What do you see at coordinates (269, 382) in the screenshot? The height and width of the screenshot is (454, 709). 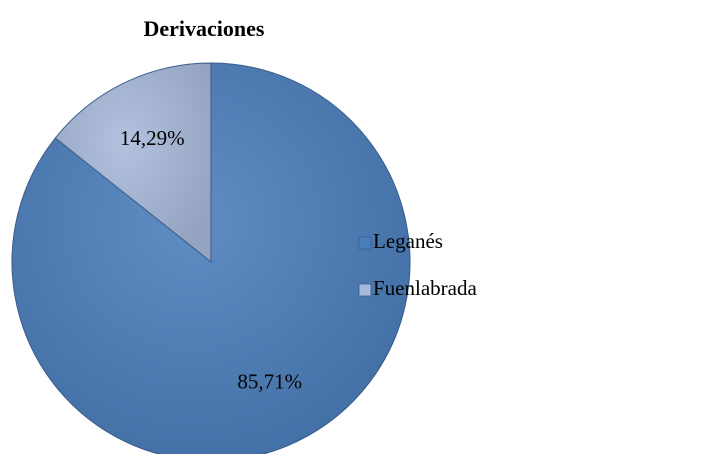 I see `data-label: 85,71%` at bounding box center [269, 382].